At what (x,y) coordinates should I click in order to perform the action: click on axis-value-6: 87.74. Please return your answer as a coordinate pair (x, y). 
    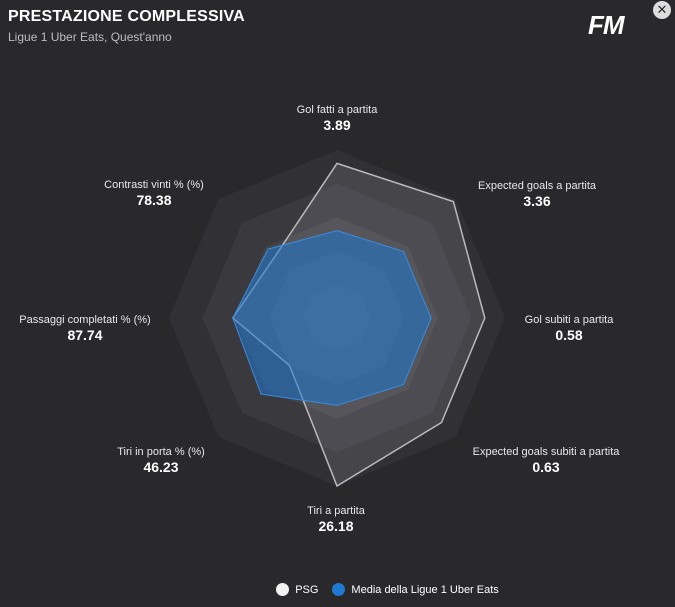
    Looking at the image, I should click on (84, 335).